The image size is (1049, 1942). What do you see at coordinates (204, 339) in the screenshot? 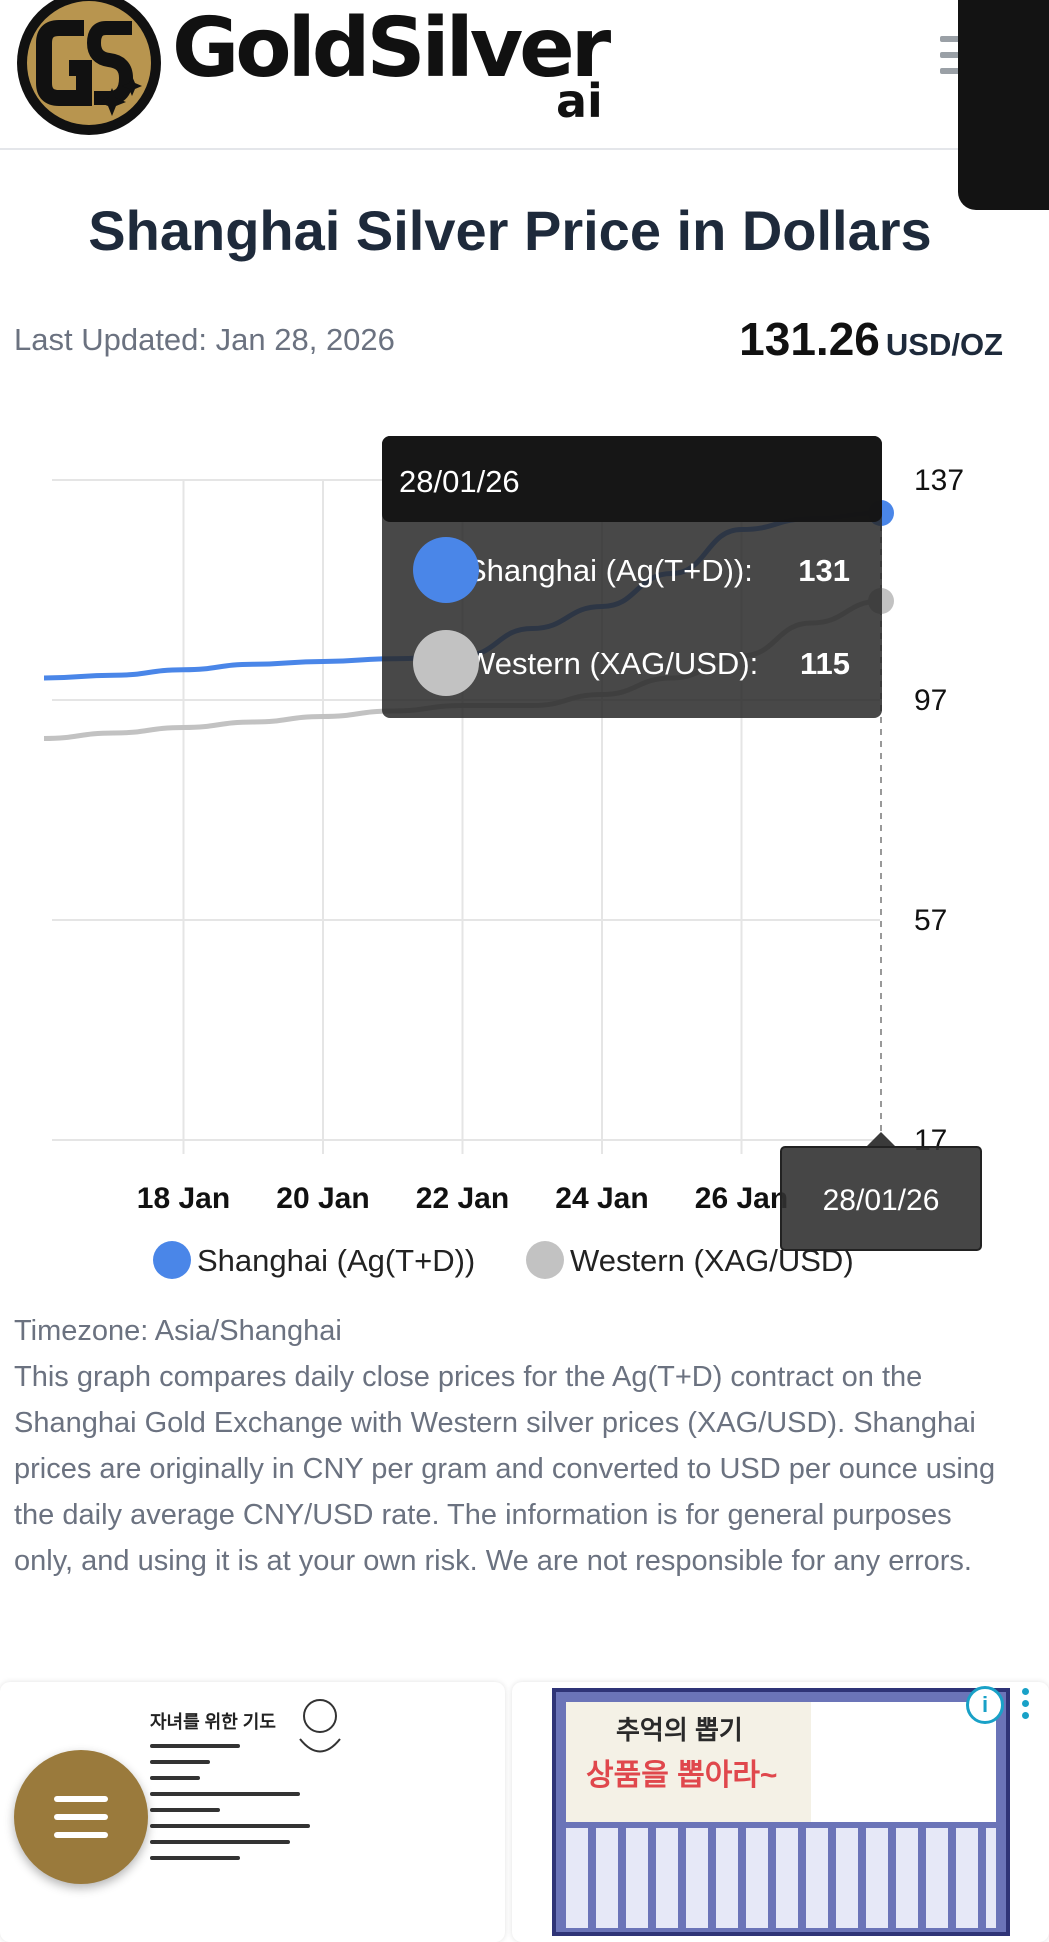
I see `last-updated: Last Updated: Jan 28, 2026` at bounding box center [204, 339].